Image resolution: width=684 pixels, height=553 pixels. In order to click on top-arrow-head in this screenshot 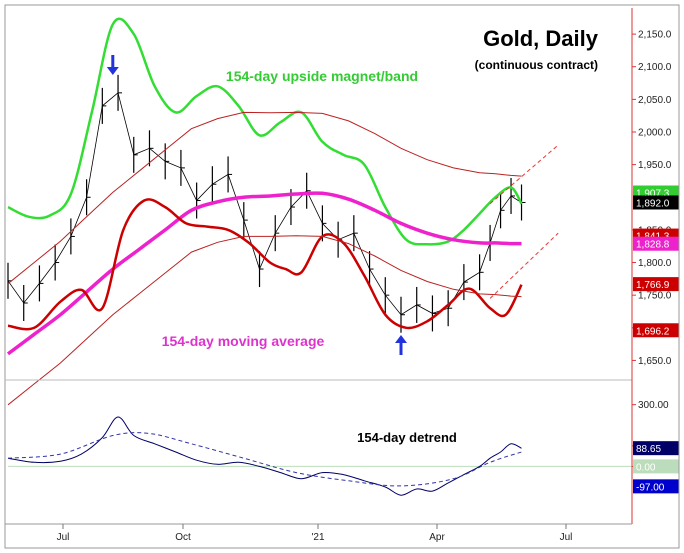, I will do `click(112, 71)`.